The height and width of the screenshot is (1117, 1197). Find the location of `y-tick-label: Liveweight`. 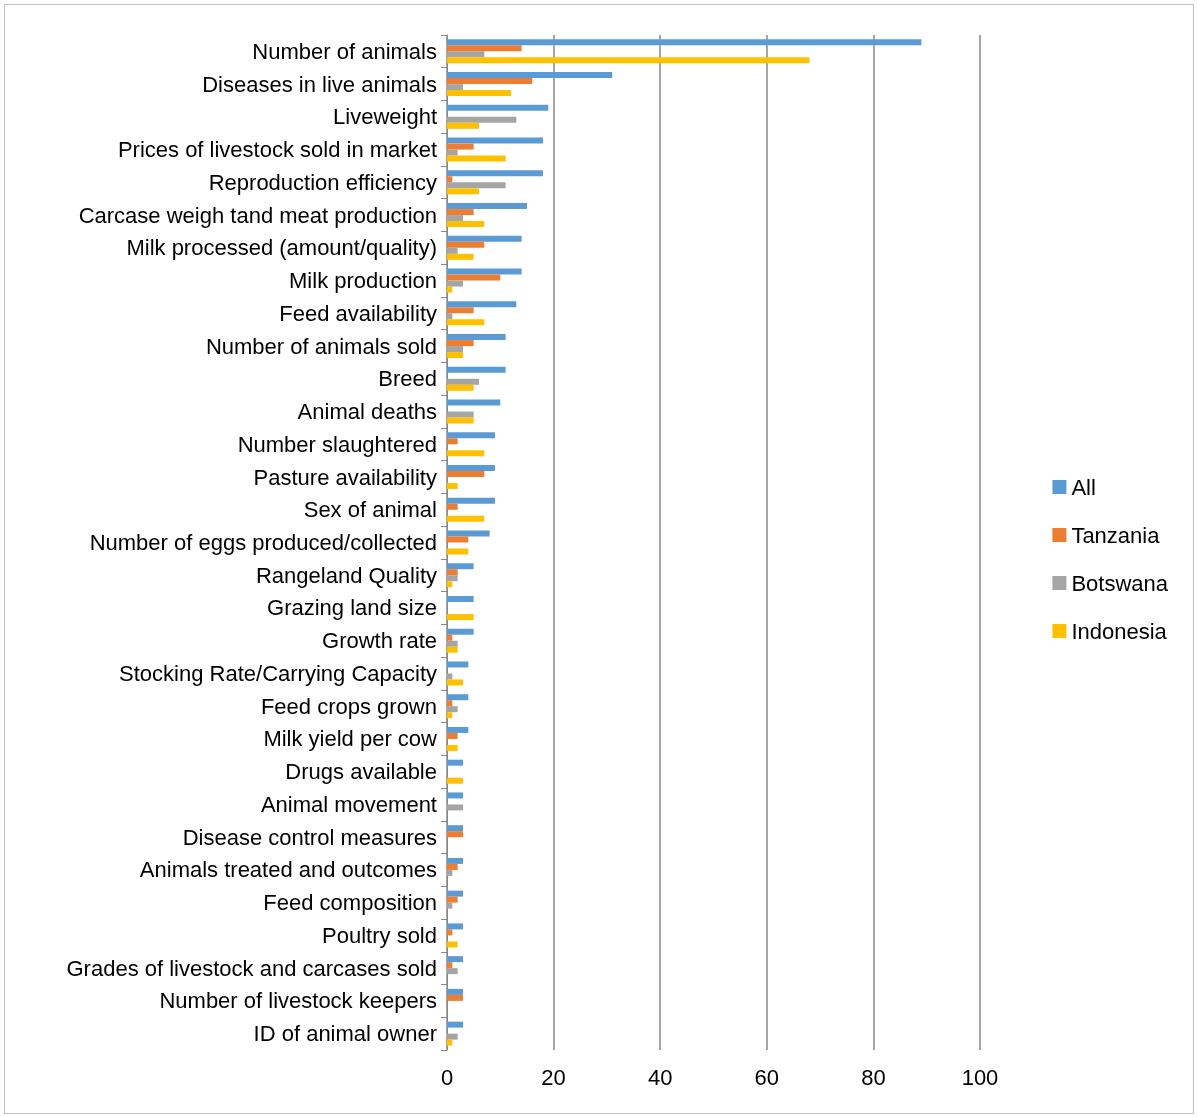

y-tick-label: Liveweight is located at coordinates (385, 117).